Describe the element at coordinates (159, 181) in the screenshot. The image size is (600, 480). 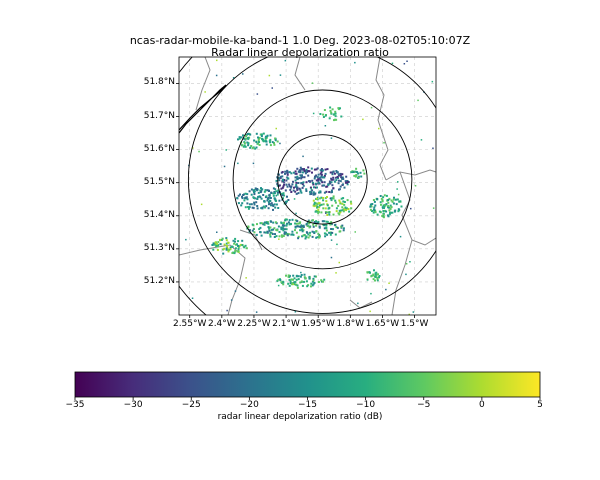
I see `lat-tick-label: 51.5°N` at that location.